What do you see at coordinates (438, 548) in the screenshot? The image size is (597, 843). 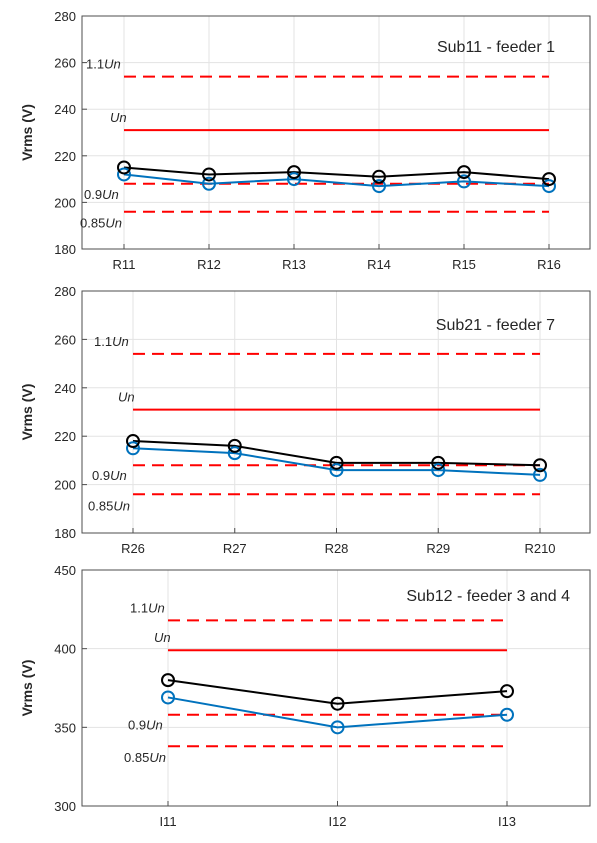 I see `x-tick-label: R29` at bounding box center [438, 548].